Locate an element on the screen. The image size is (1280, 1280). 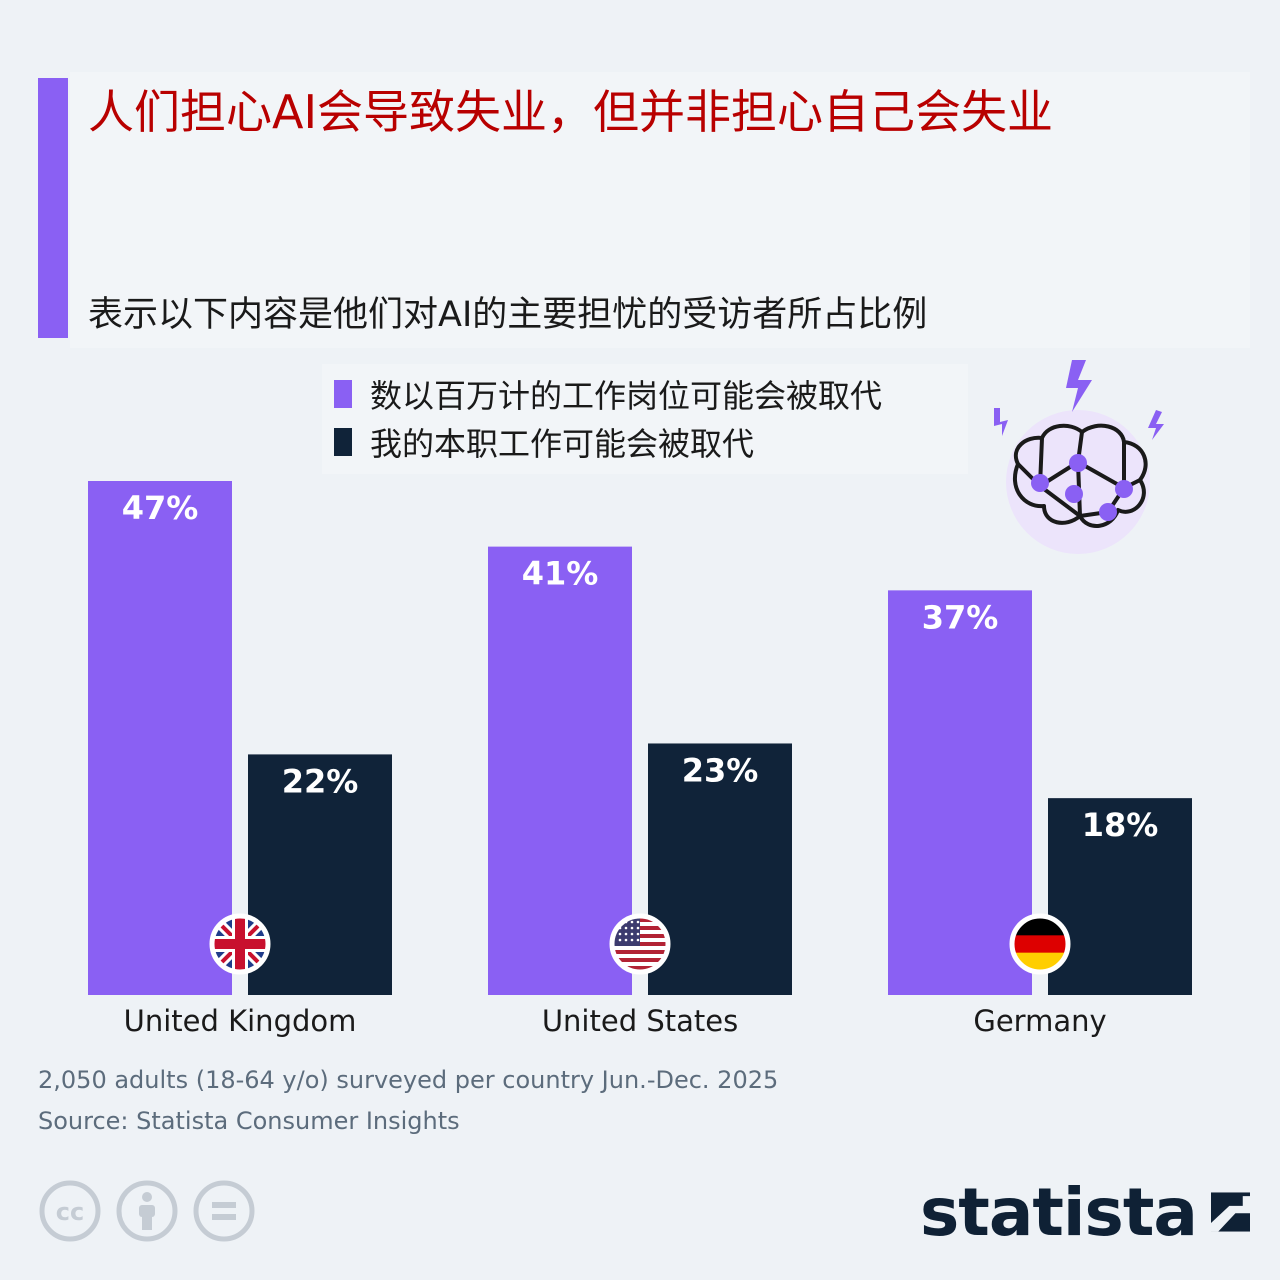
legend: 数以百万计的工作岗位可能会被取代 我的本职工作可能会被取代 is located at coordinates (645, 419).